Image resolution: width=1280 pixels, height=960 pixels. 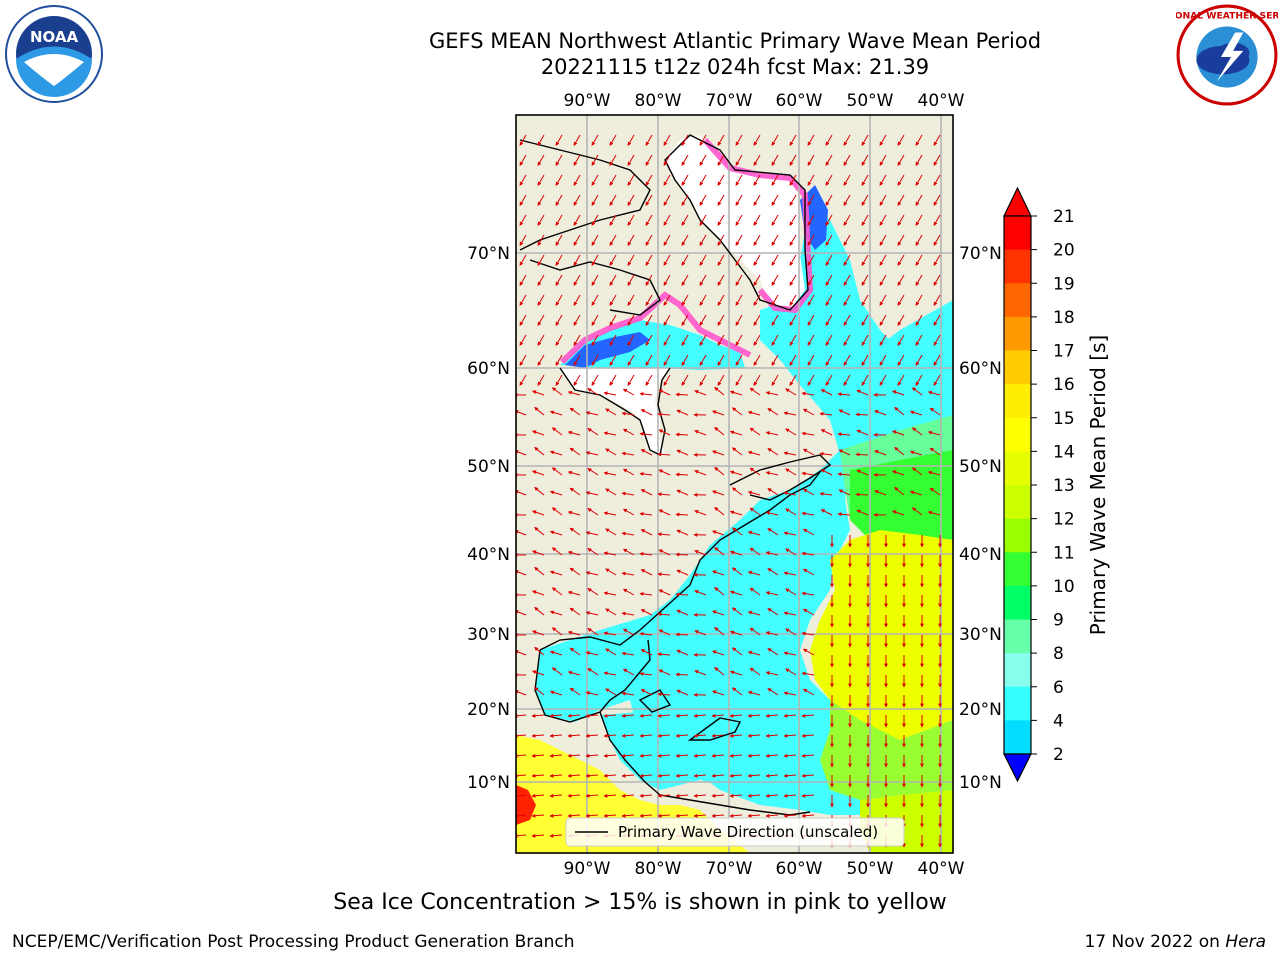 I want to click on footer-host: Hera, so click(x=1245, y=942).